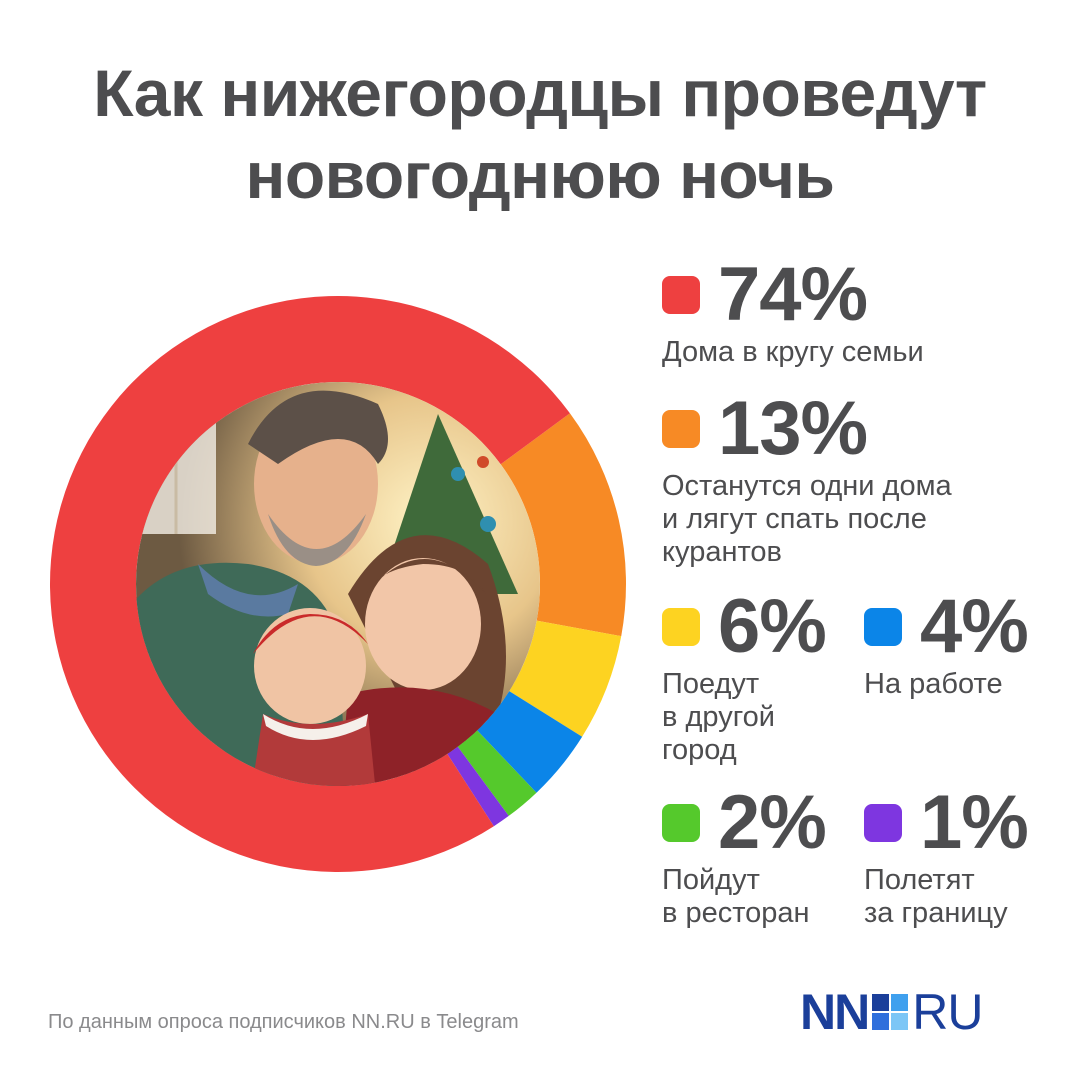 The height and width of the screenshot is (1080, 1080). Describe the element at coordinates (835, 1012) in the screenshot. I see `logo-text-left: NN` at that location.